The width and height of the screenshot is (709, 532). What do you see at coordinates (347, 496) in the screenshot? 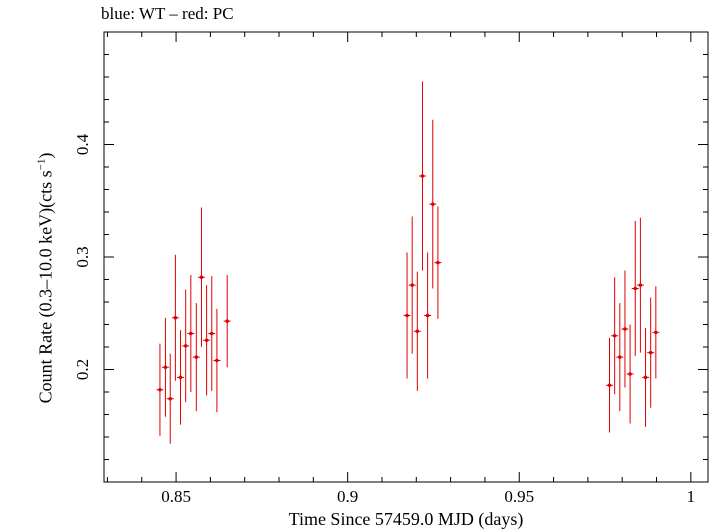
I see `x-tick-label: 0.9` at bounding box center [347, 496].